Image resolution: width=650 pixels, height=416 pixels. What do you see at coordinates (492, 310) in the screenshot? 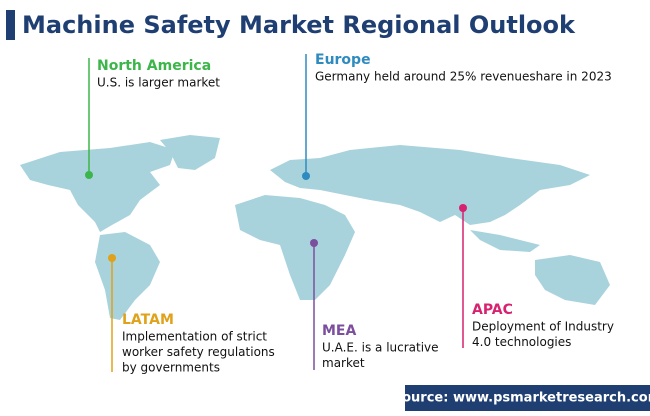
I see `region-name: APAC` at bounding box center [492, 310].